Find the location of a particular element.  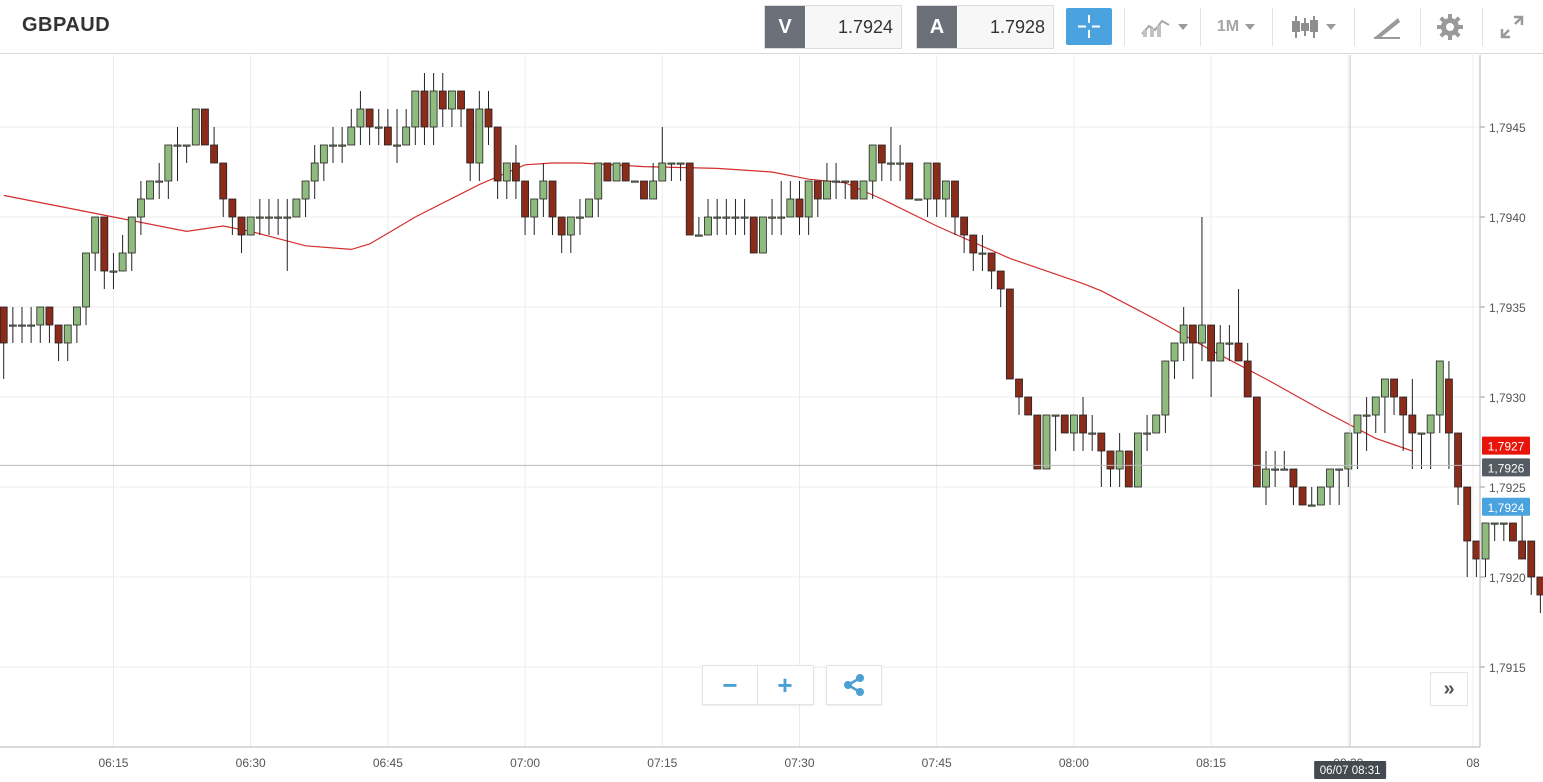

crosshair-button is located at coordinates (1089, 26).